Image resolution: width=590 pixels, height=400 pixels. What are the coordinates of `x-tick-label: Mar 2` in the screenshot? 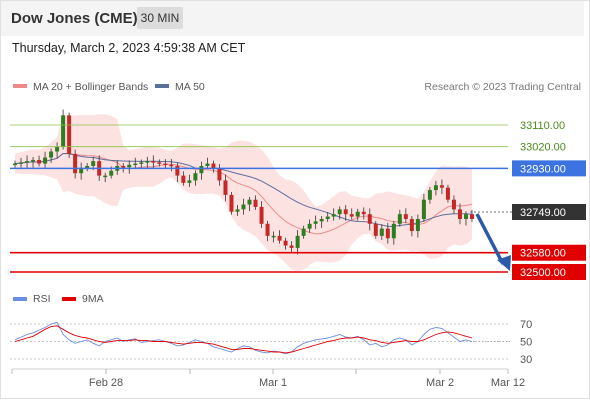 It's located at (440, 383).